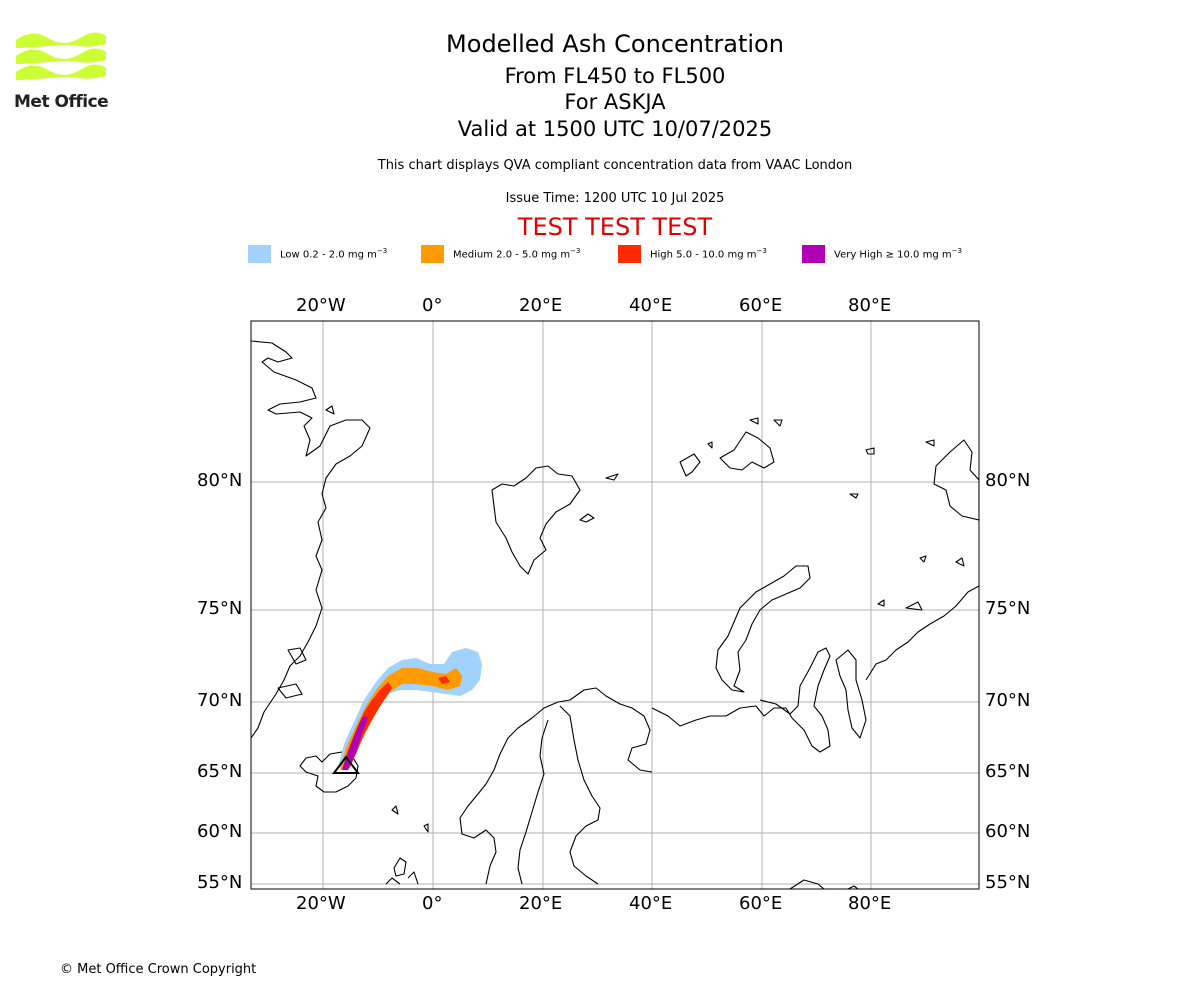 The height and width of the screenshot is (1000, 1200). I want to click on lat-label-left-75n: 75°N, so click(220, 608).